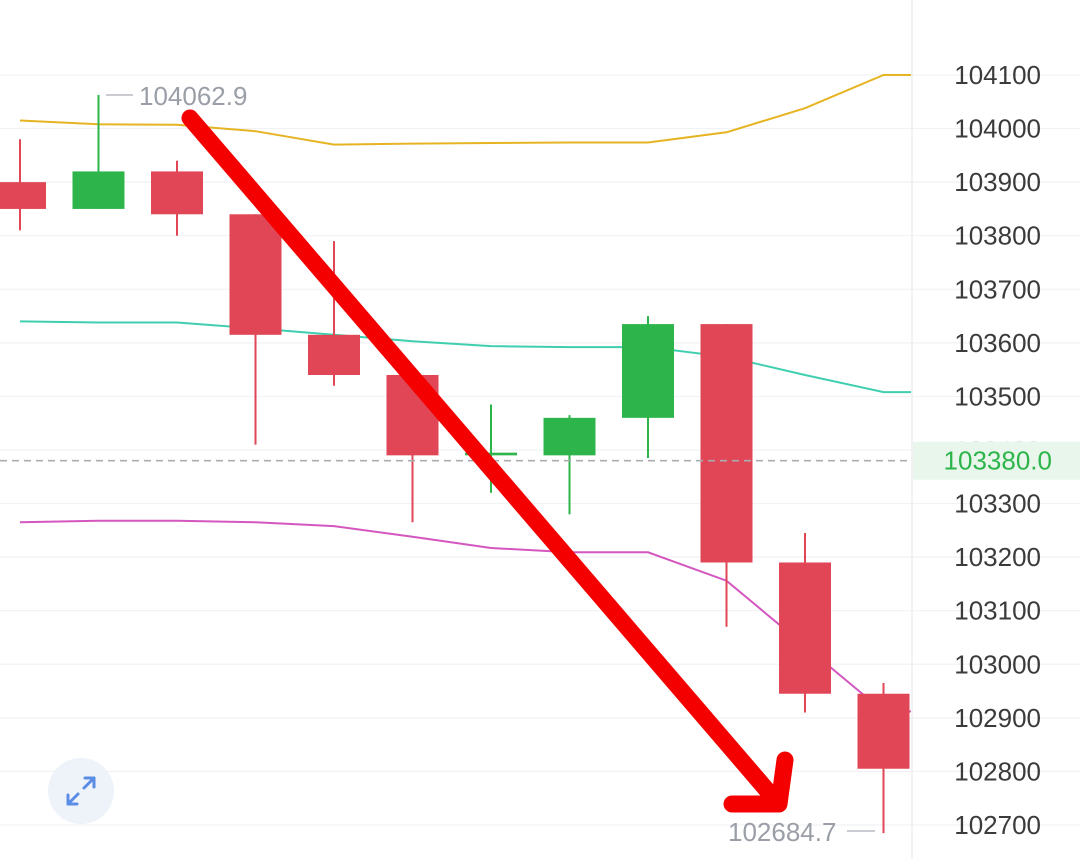 This screenshot has width=1080, height=859. What do you see at coordinates (997, 718) in the screenshot?
I see `y-tick-label: 102900` at bounding box center [997, 718].